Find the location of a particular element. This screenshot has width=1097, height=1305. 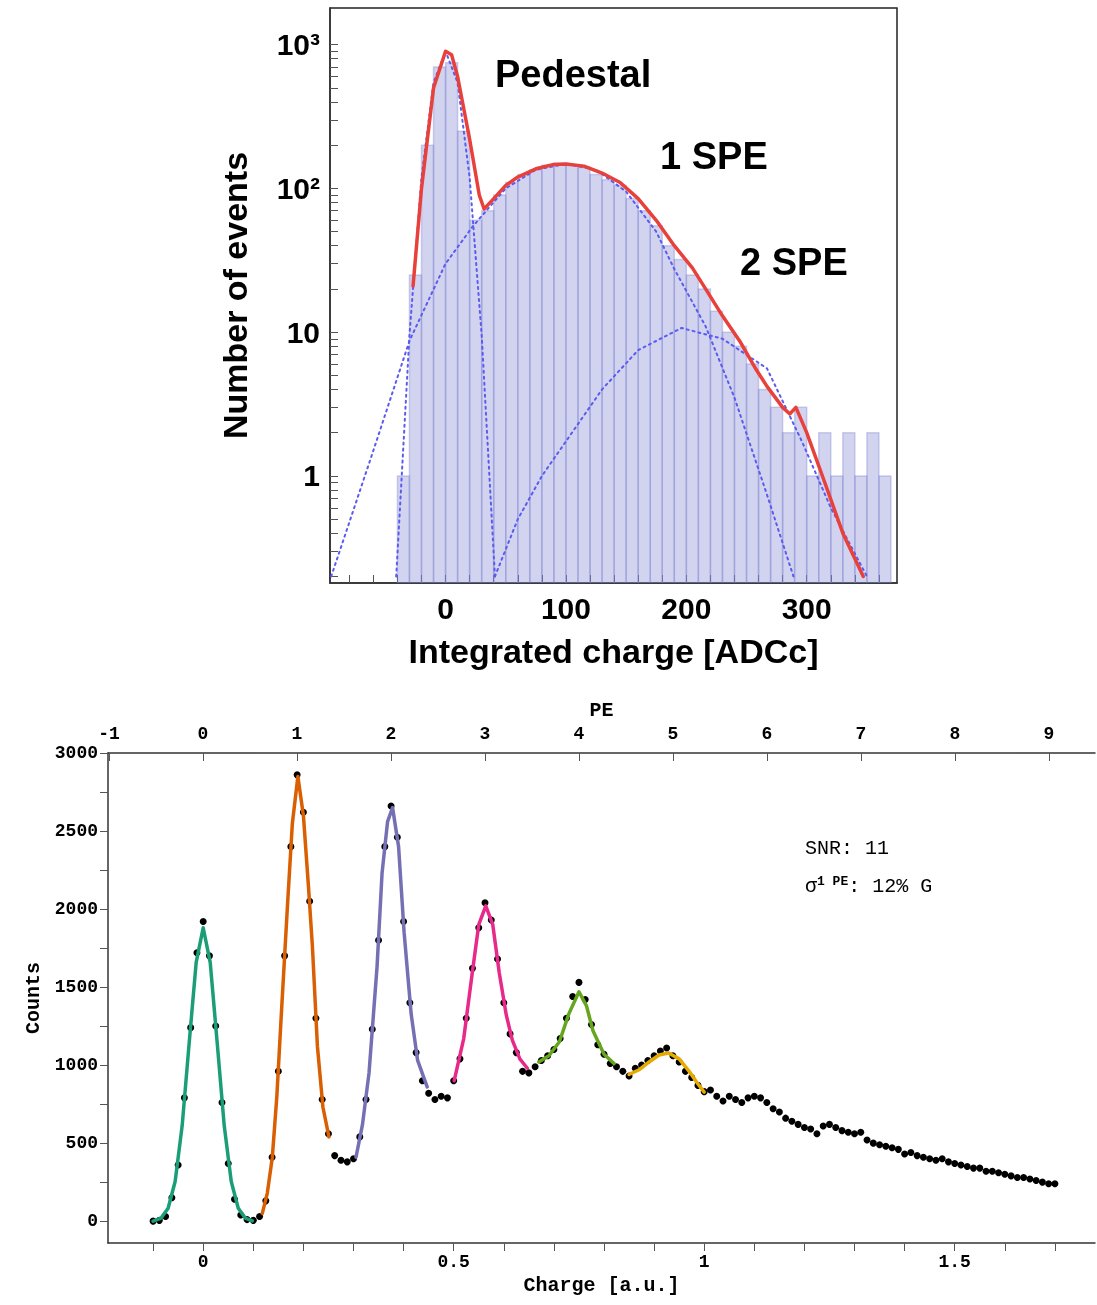

x2-tick-label: 0 is located at coordinates (203, 734).